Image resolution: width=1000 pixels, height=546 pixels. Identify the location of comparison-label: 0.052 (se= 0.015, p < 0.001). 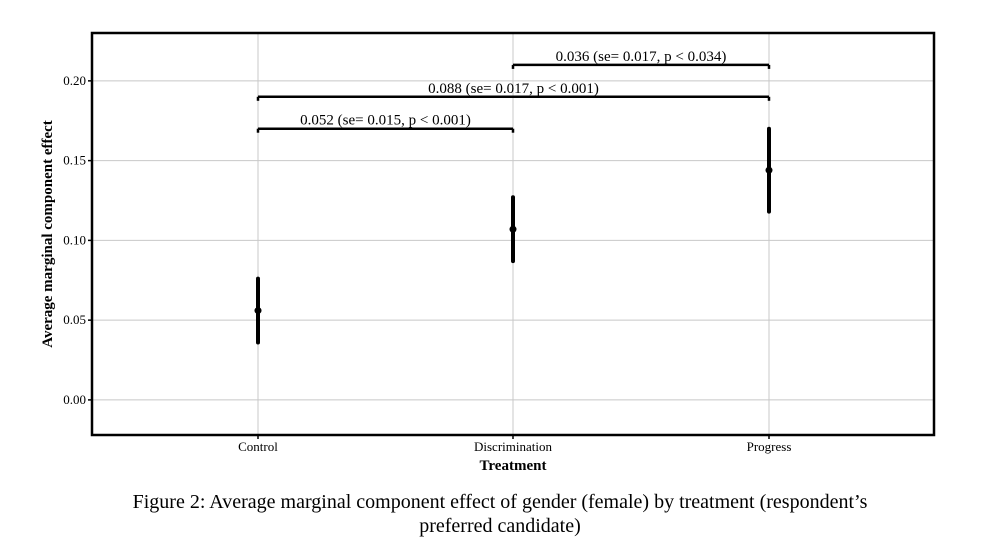
(385, 121).